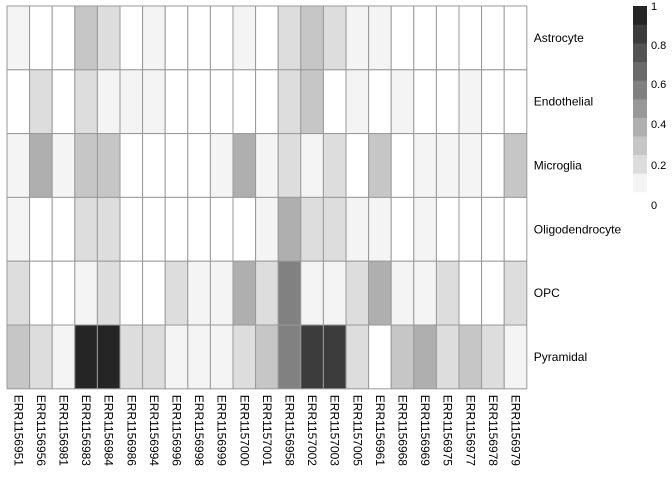 This screenshot has width=672, height=480. What do you see at coordinates (177, 430) in the screenshot?
I see `column-label: ERR1156996` at bounding box center [177, 430].